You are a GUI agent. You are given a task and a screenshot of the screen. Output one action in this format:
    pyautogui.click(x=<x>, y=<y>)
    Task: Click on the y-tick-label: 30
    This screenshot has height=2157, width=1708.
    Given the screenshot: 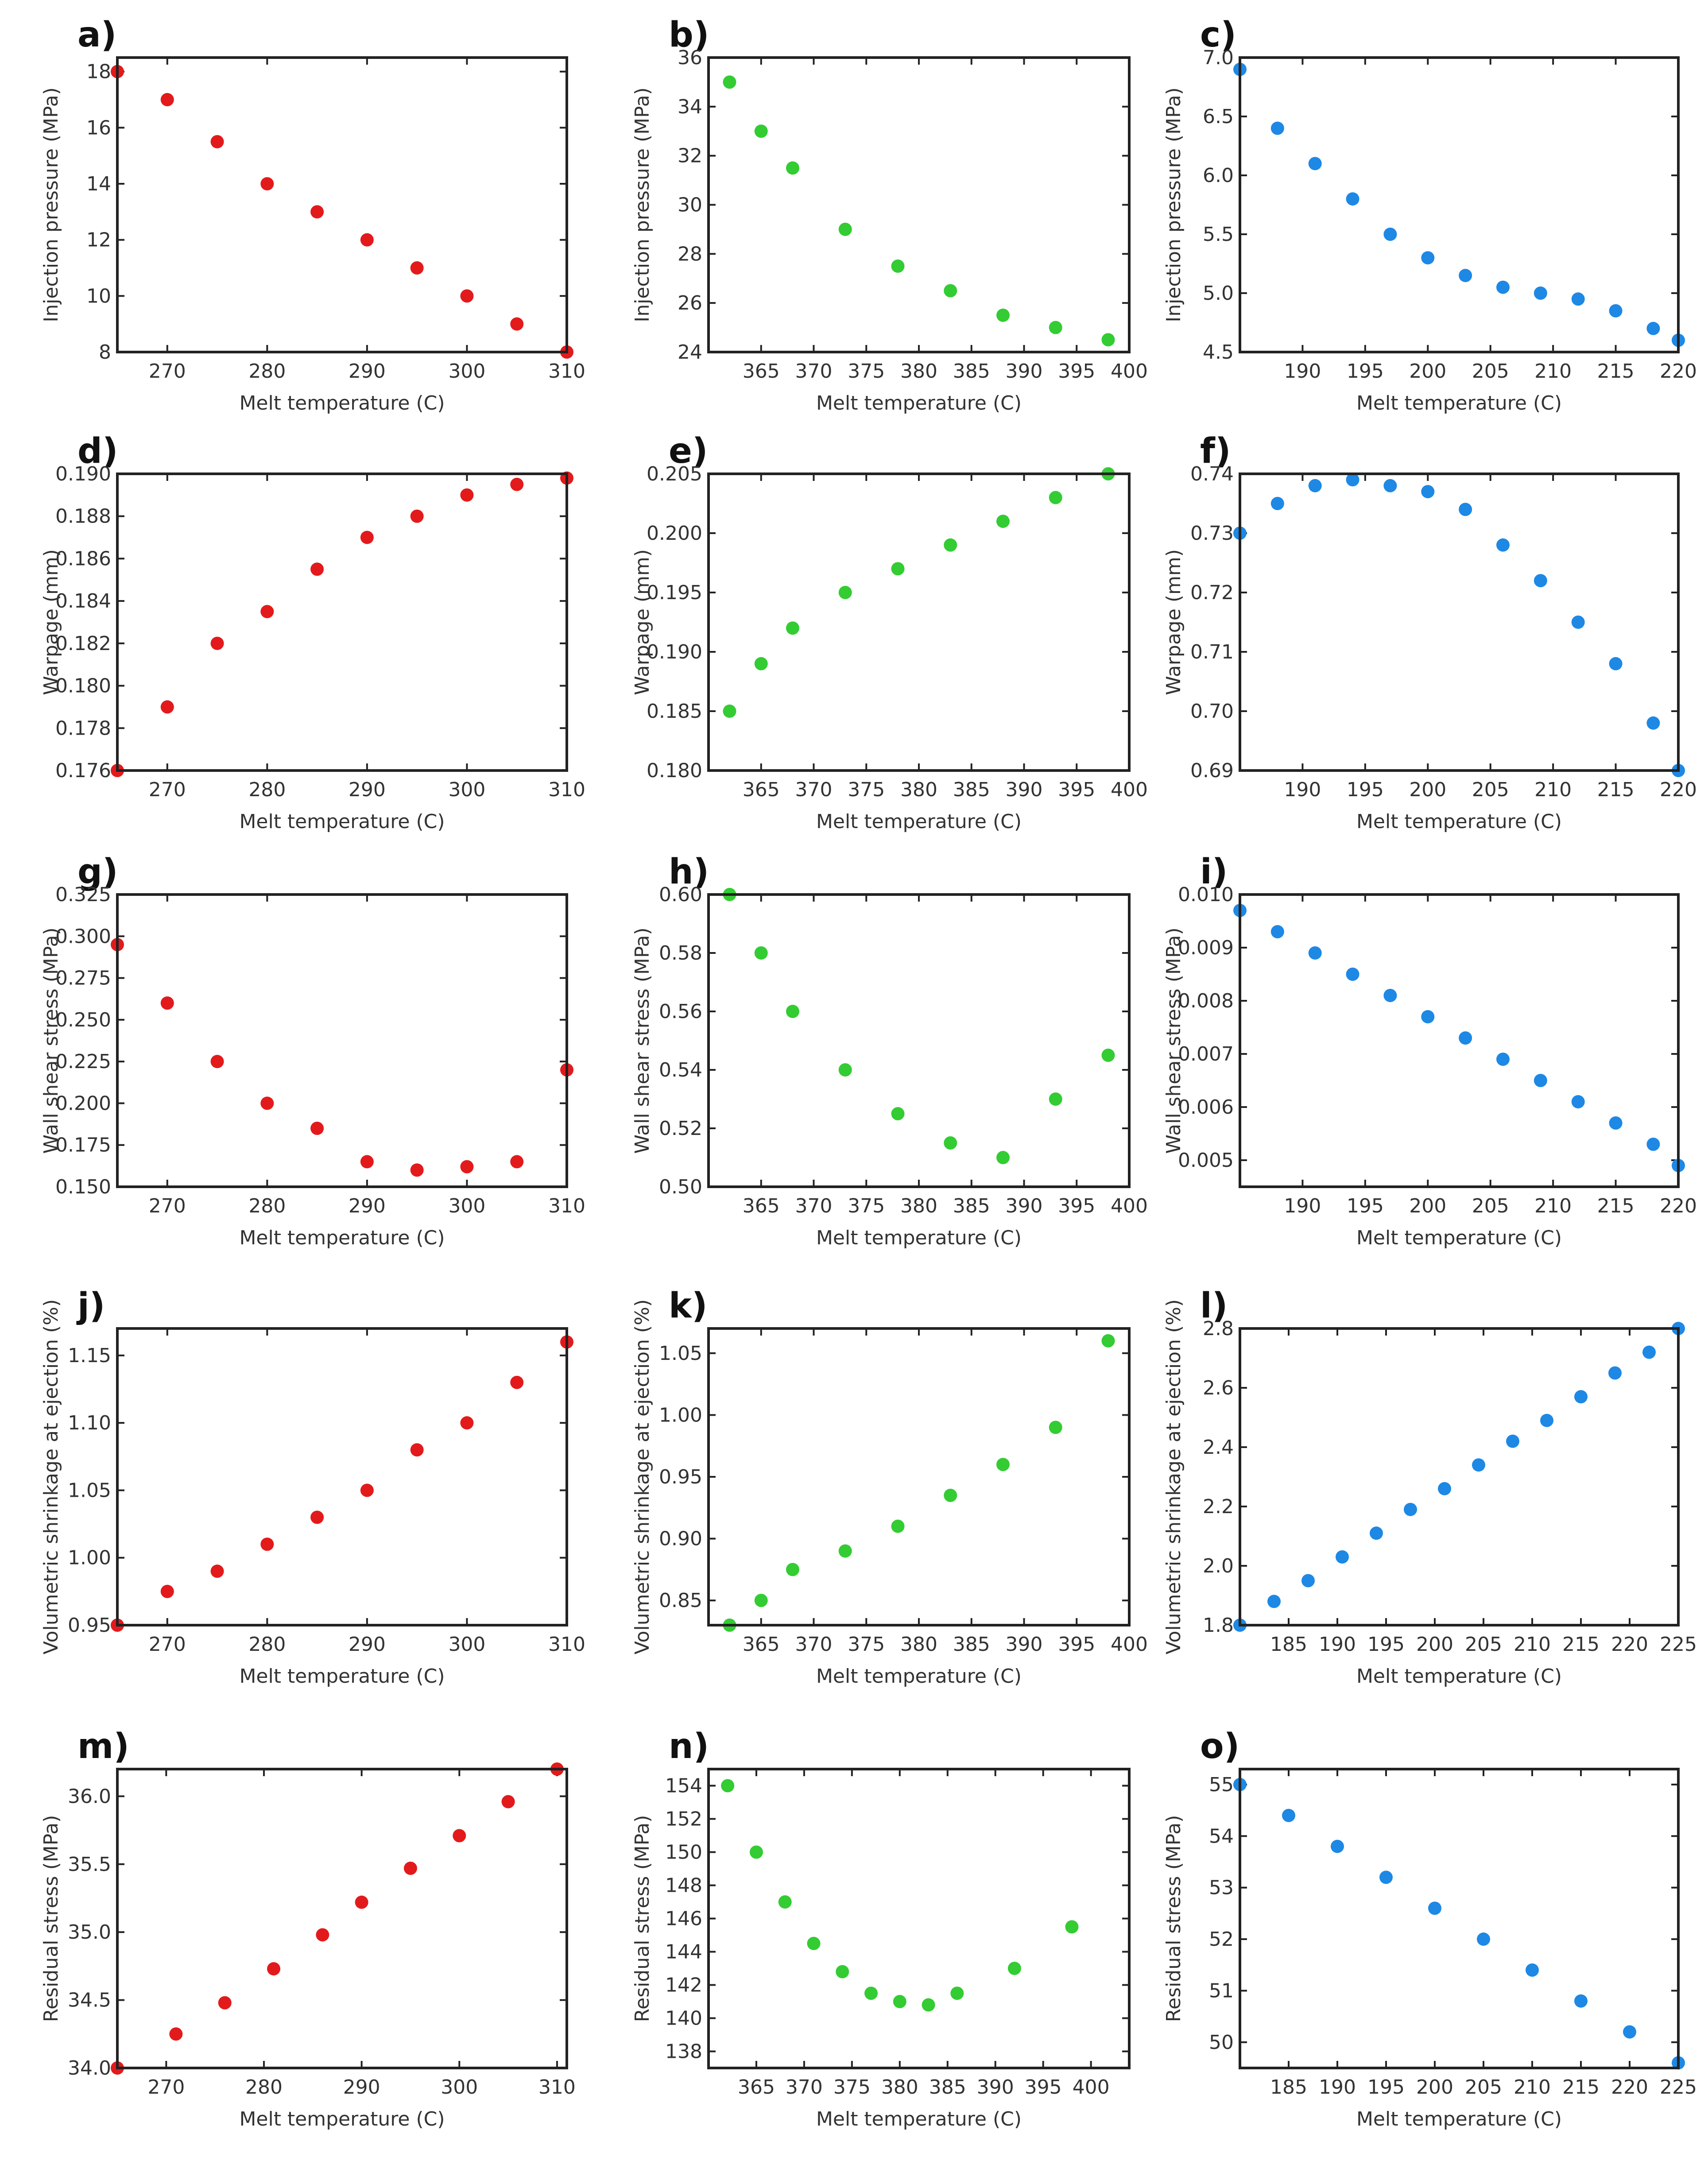 What is the action you would take?
    pyautogui.click(x=690, y=206)
    